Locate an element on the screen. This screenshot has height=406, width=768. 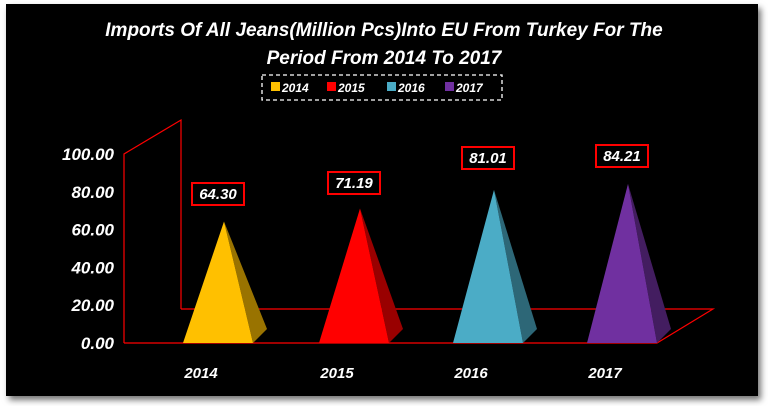
data-label-box-2015 is located at coordinates (354, 183).